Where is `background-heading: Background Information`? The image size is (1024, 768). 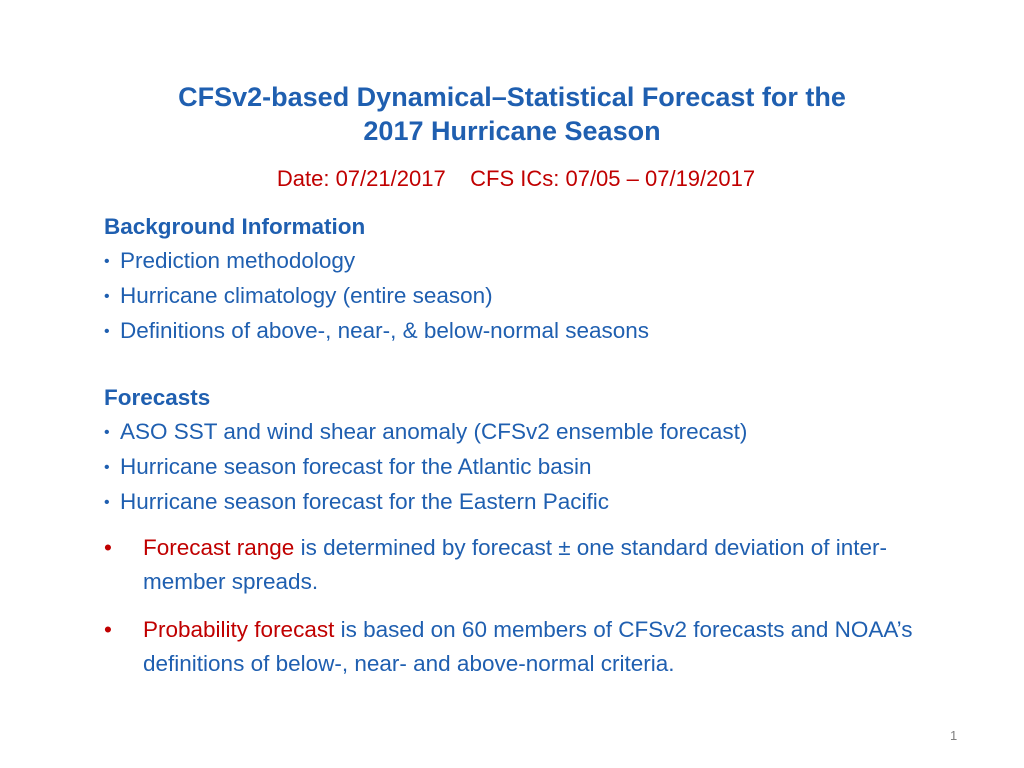
background-heading: Background Information is located at coordinates (235, 226).